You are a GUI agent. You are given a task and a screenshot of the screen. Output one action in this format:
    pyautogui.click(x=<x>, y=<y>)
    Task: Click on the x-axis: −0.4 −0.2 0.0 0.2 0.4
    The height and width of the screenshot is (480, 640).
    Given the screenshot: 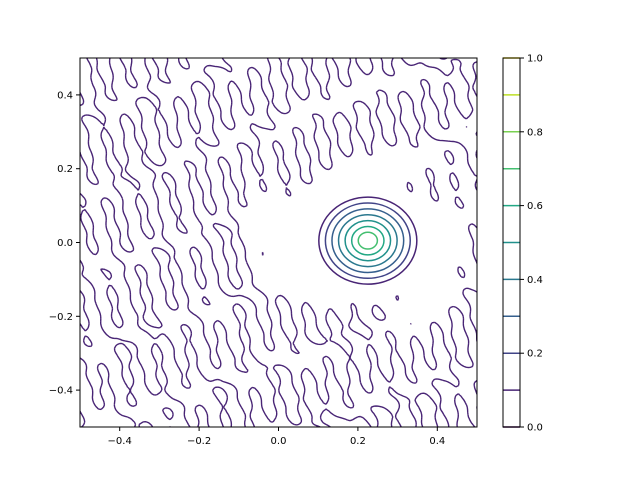 What is the action you would take?
    pyautogui.click(x=276, y=437)
    